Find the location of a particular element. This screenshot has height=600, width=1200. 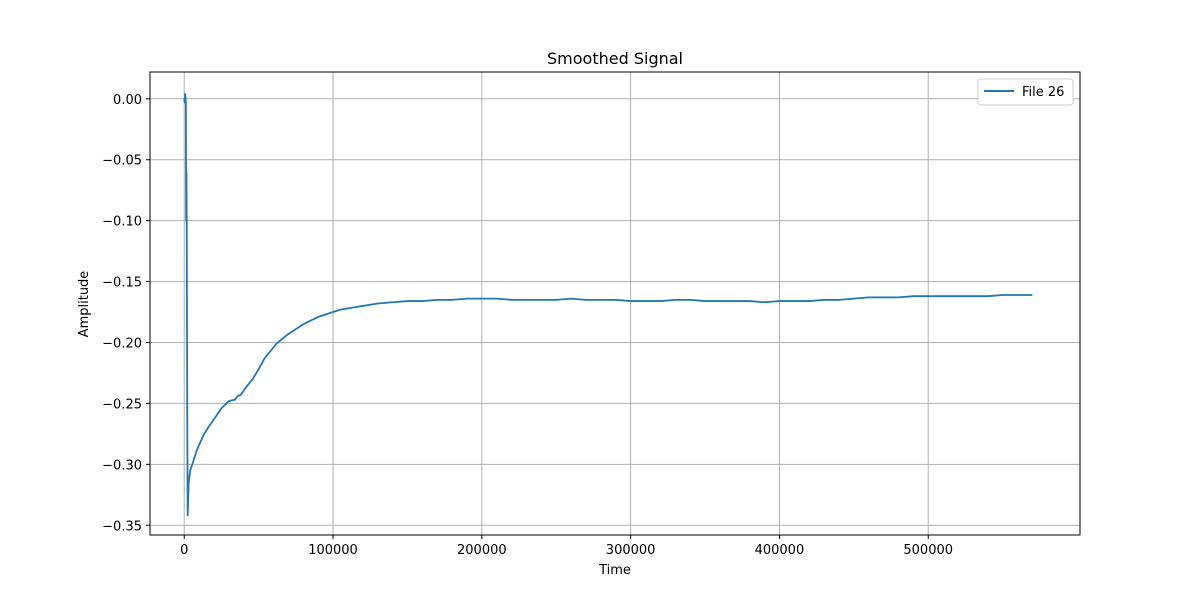

legend: File 26 is located at coordinates (1025, 92).